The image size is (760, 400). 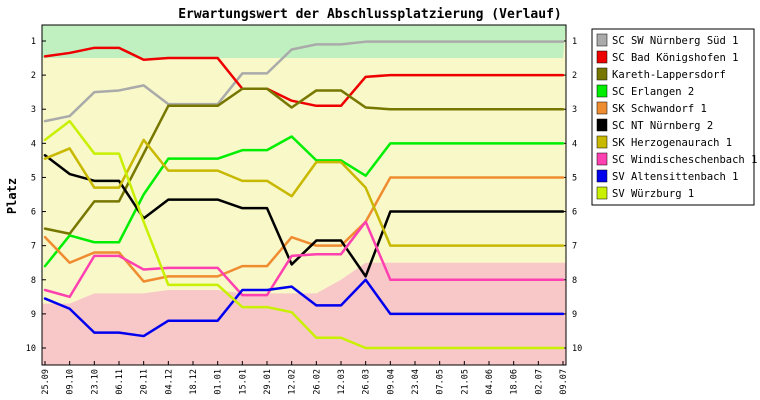 What do you see at coordinates (367, 382) in the screenshot?
I see `x-tick-label: 26.03` at bounding box center [367, 382].